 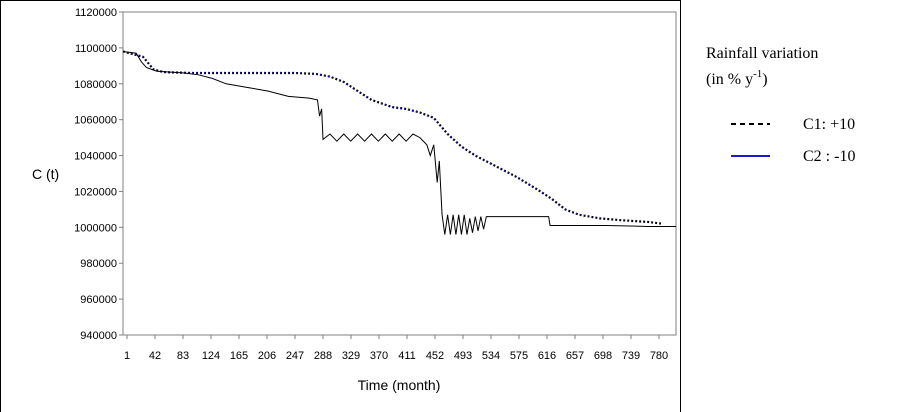 What do you see at coordinates (491, 356) in the screenshot?
I see `x-tick-label: 534` at bounding box center [491, 356].